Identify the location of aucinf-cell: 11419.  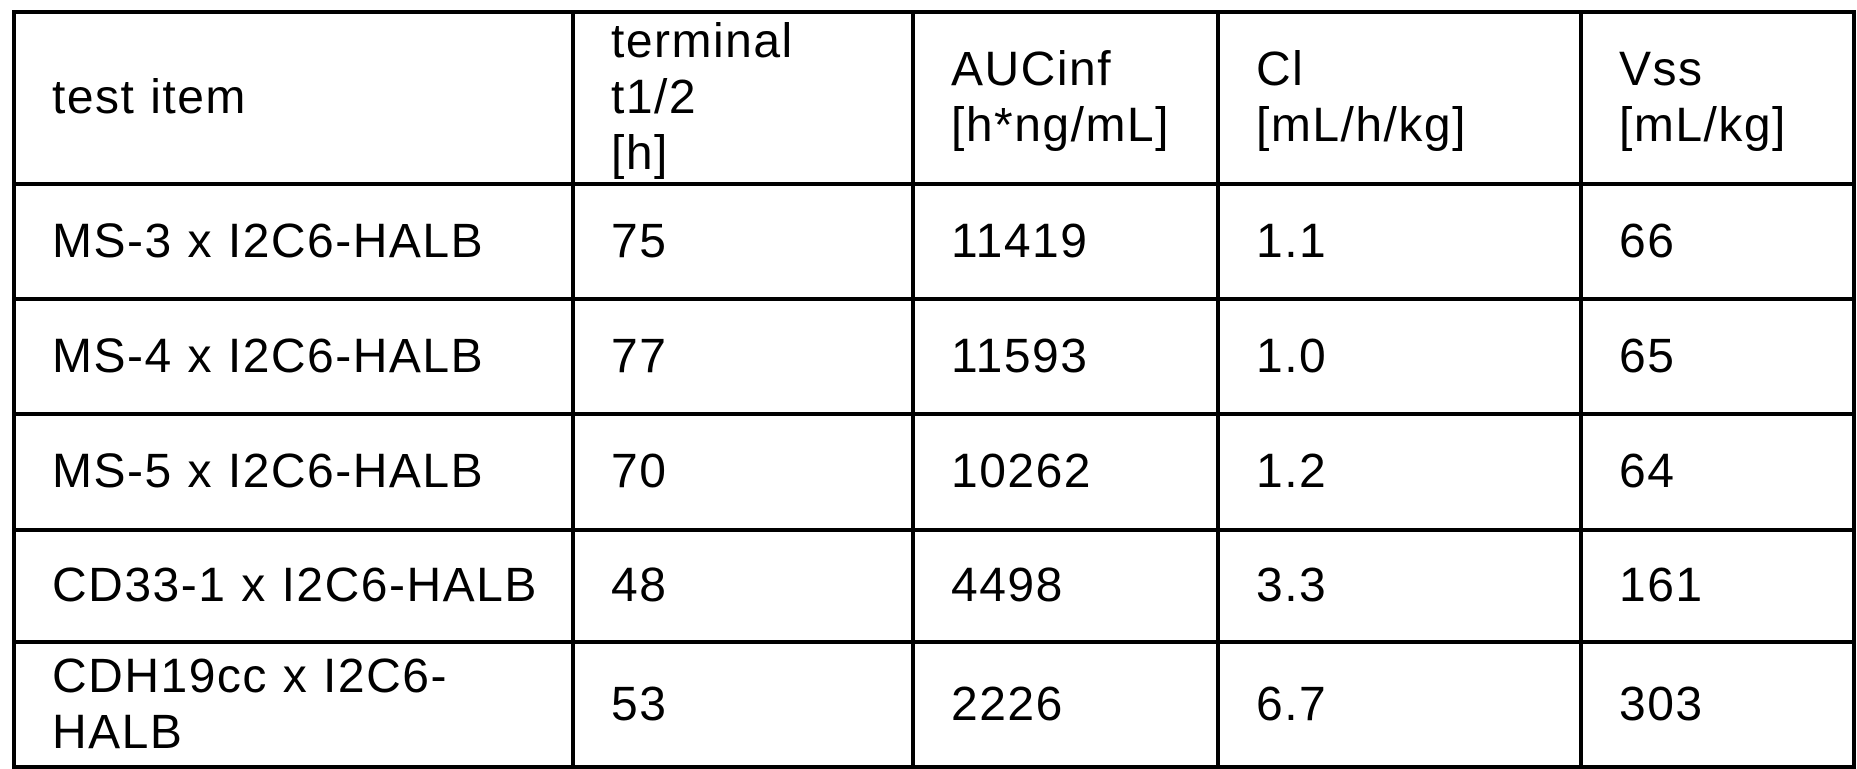
(1065, 241).